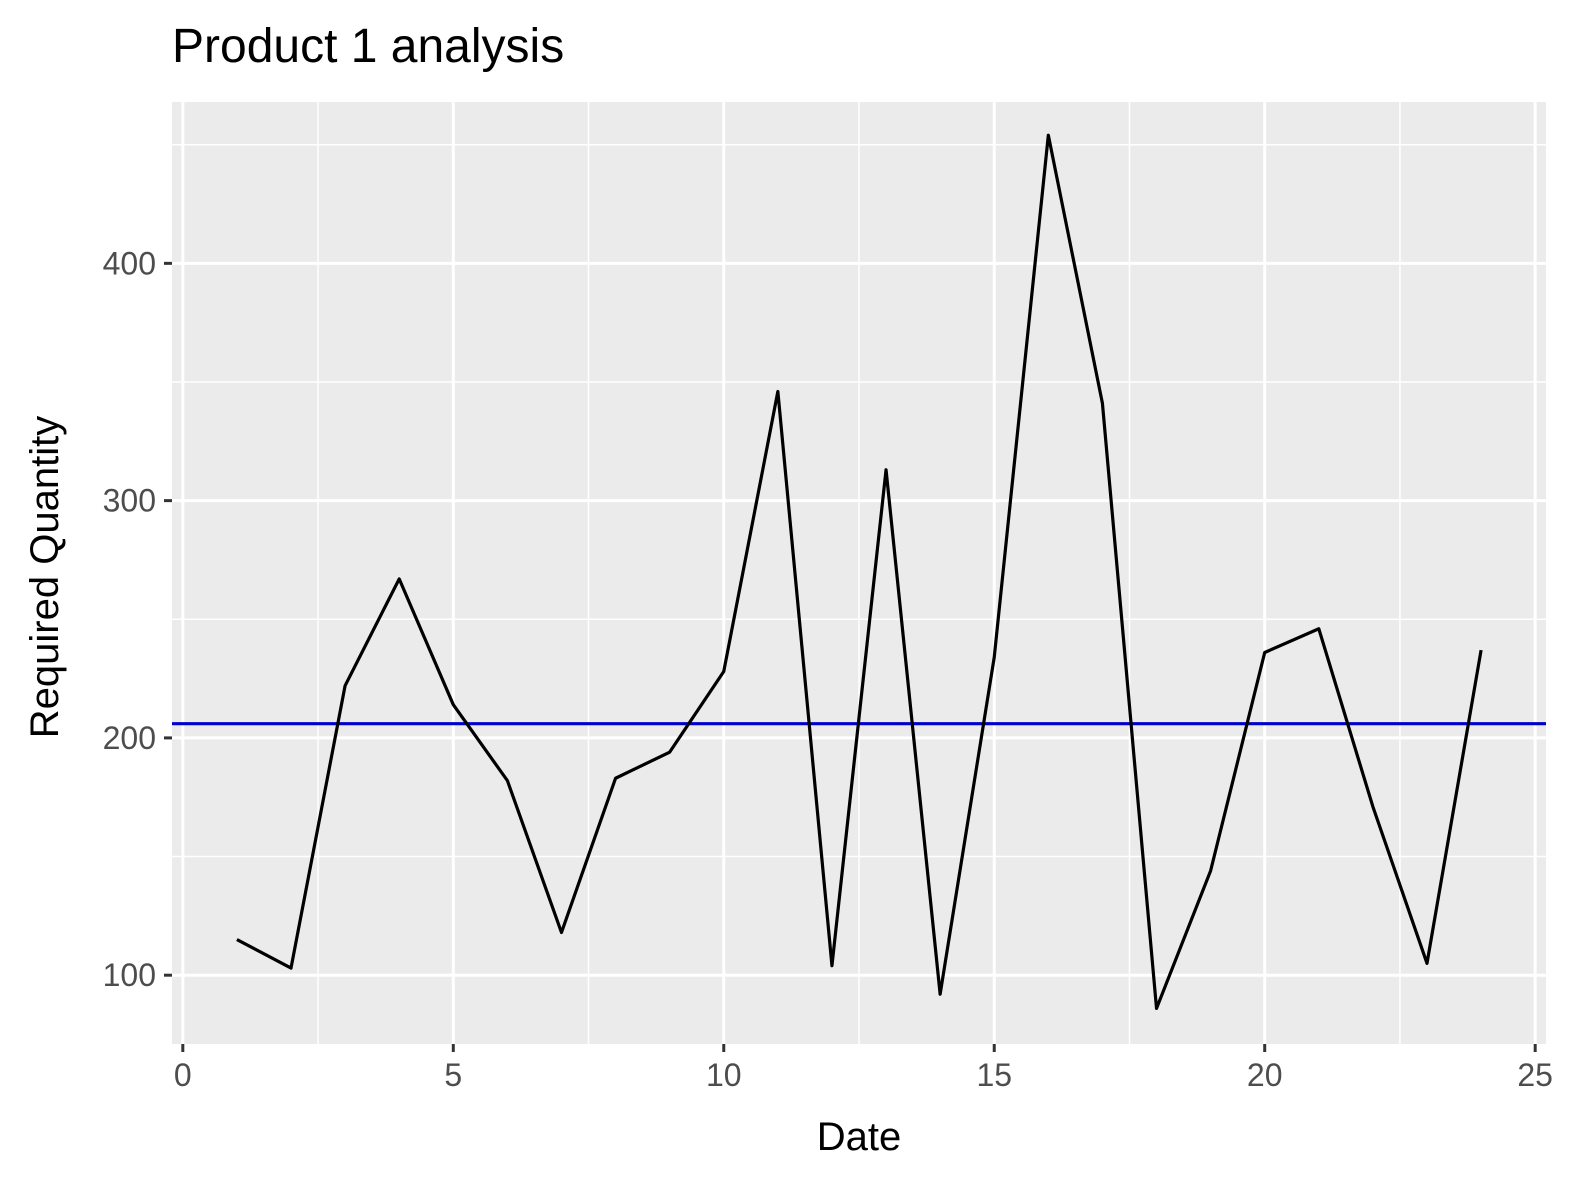 The image size is (1578, 1184). Describe the element at coordinates (137, 619) in the screenshot. I see `y-axis: 100 200 300 400` at that location.